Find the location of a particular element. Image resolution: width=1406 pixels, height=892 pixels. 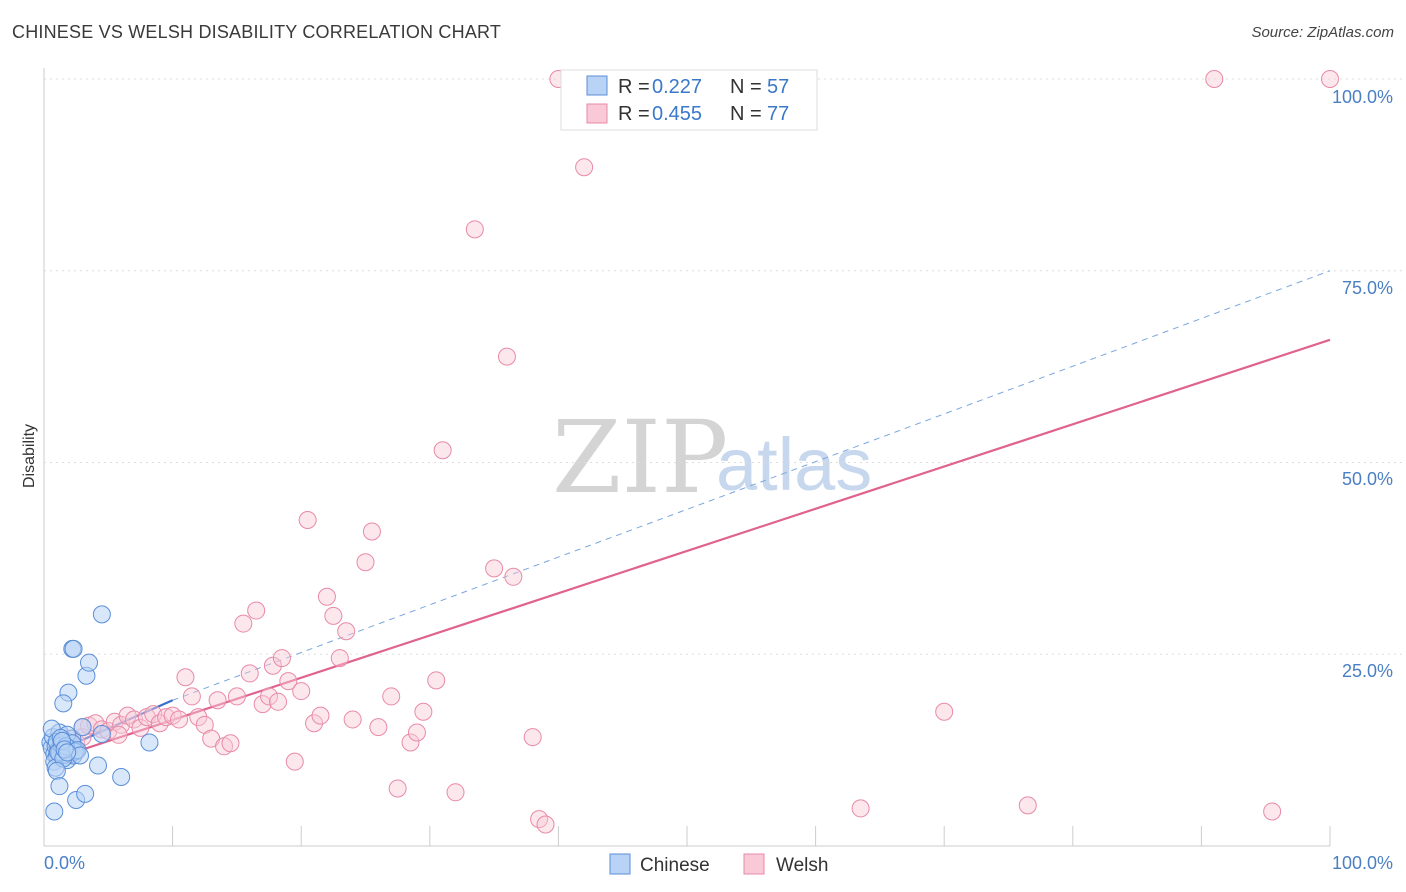

y-tick-label-100: 100.0% is located at coordinates (1362, 97).